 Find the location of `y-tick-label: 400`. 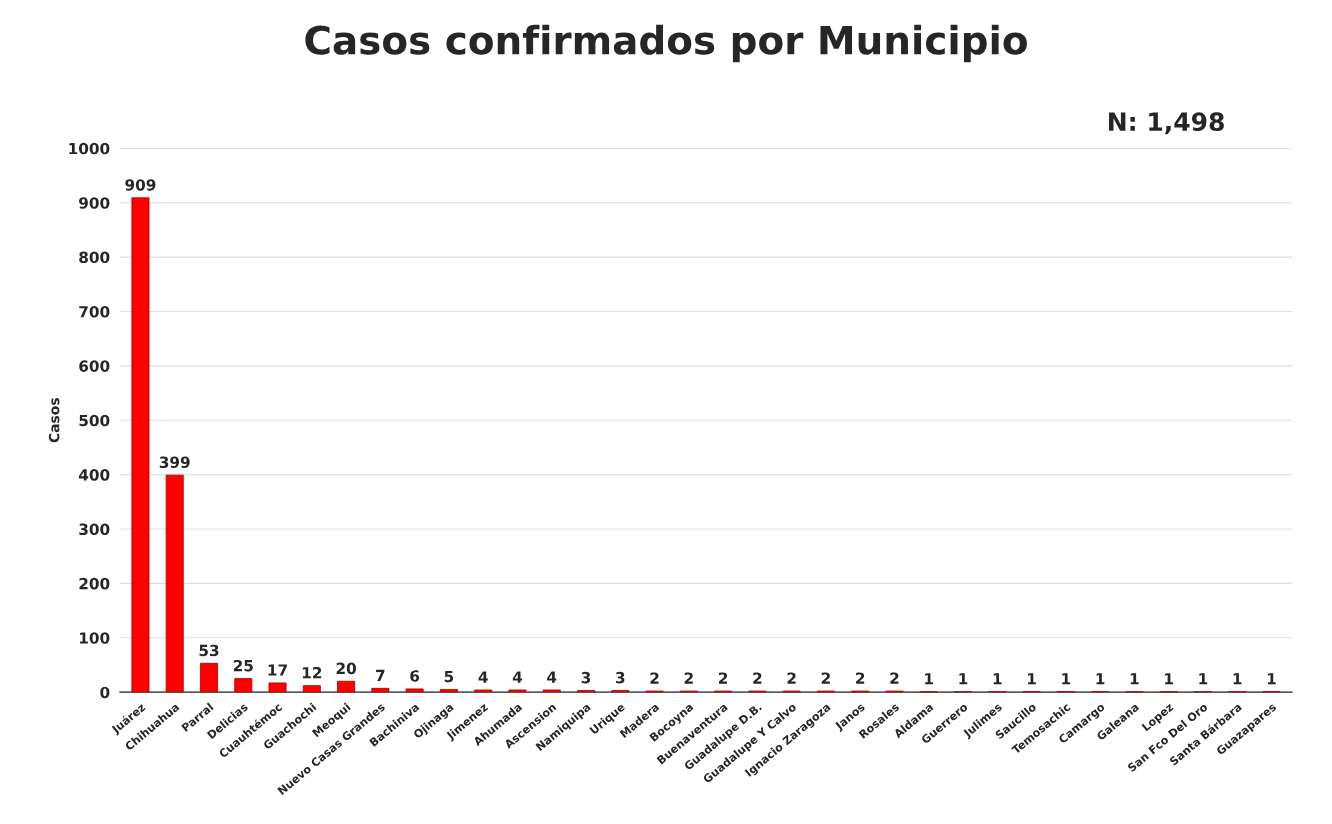

y-tick-label: 400 is located at coordinates (94, 475).